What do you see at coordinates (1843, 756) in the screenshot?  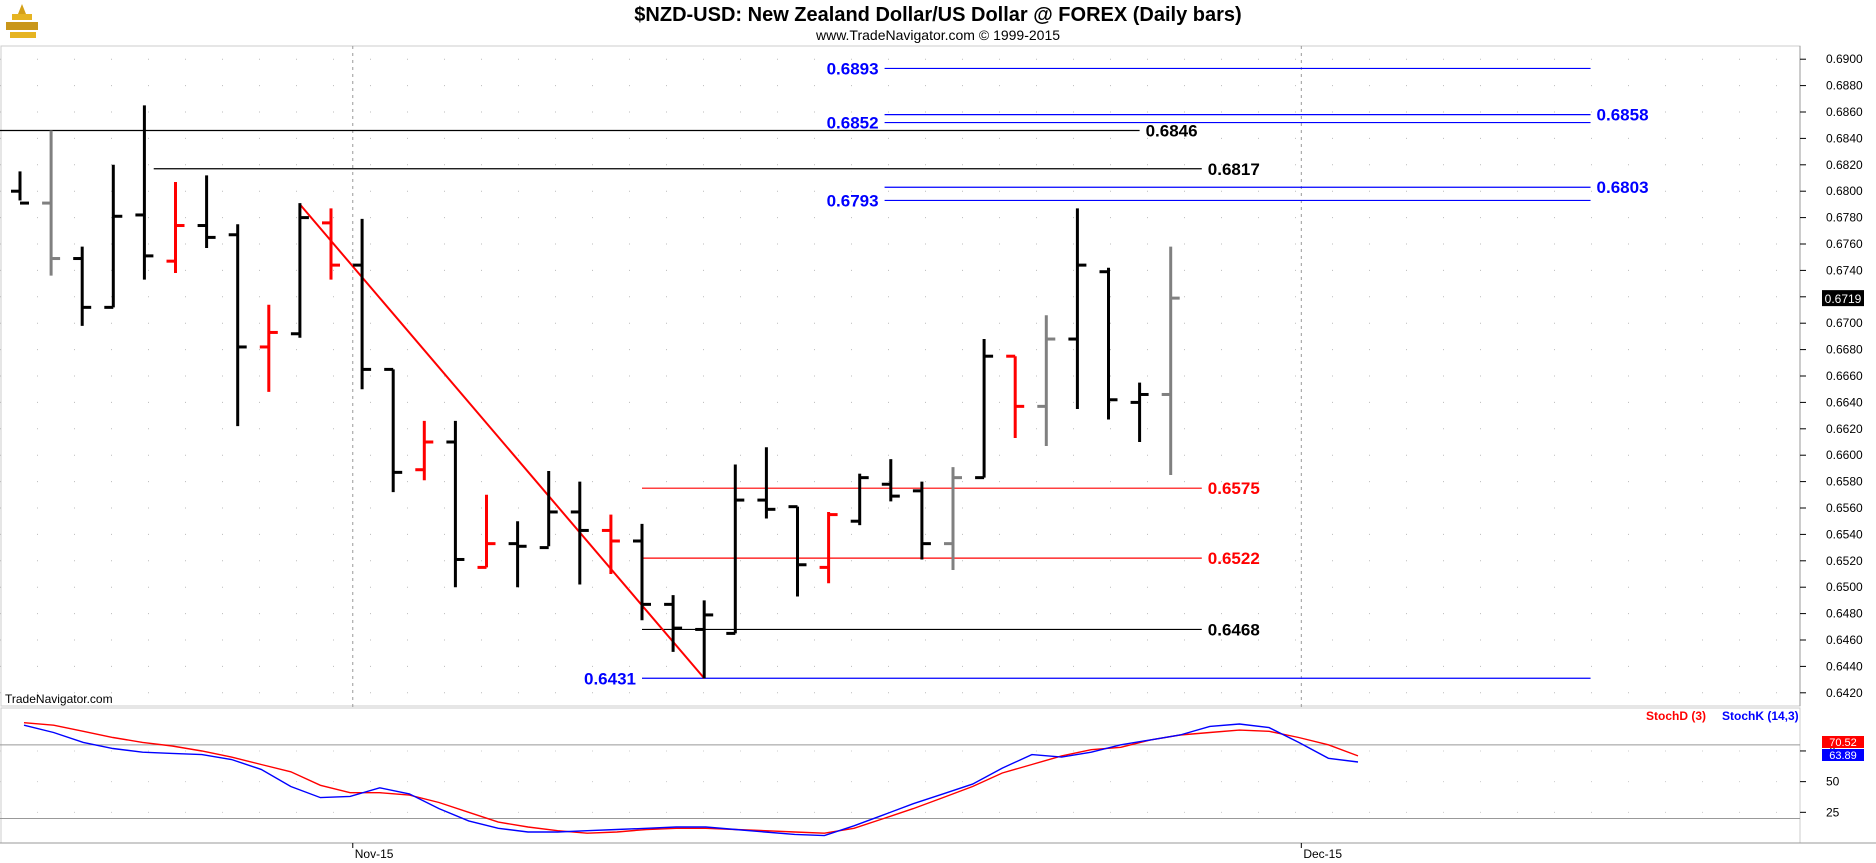 I see `stochk-last-value: 63.89` at bounding box center [1843, 756].